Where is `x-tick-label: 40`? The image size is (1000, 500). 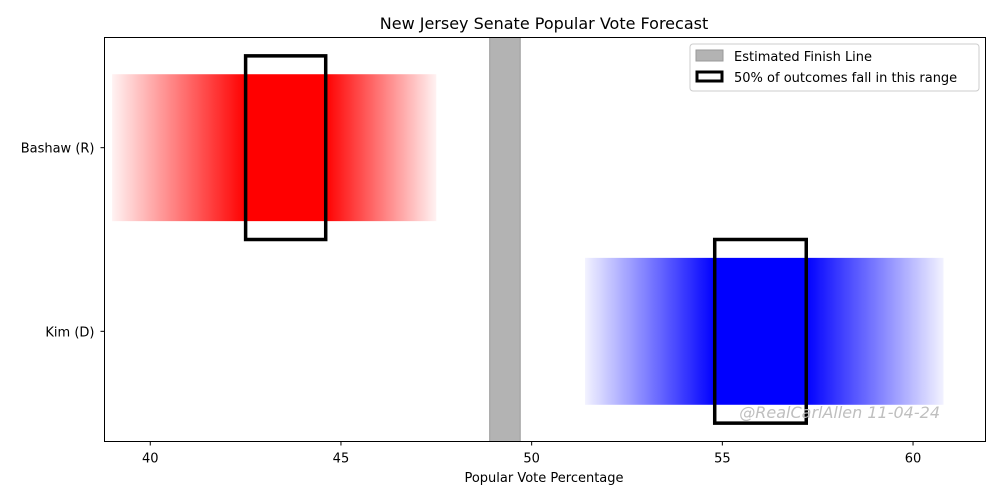
x-tick-label: 40 is located at coordinates (150, 459).